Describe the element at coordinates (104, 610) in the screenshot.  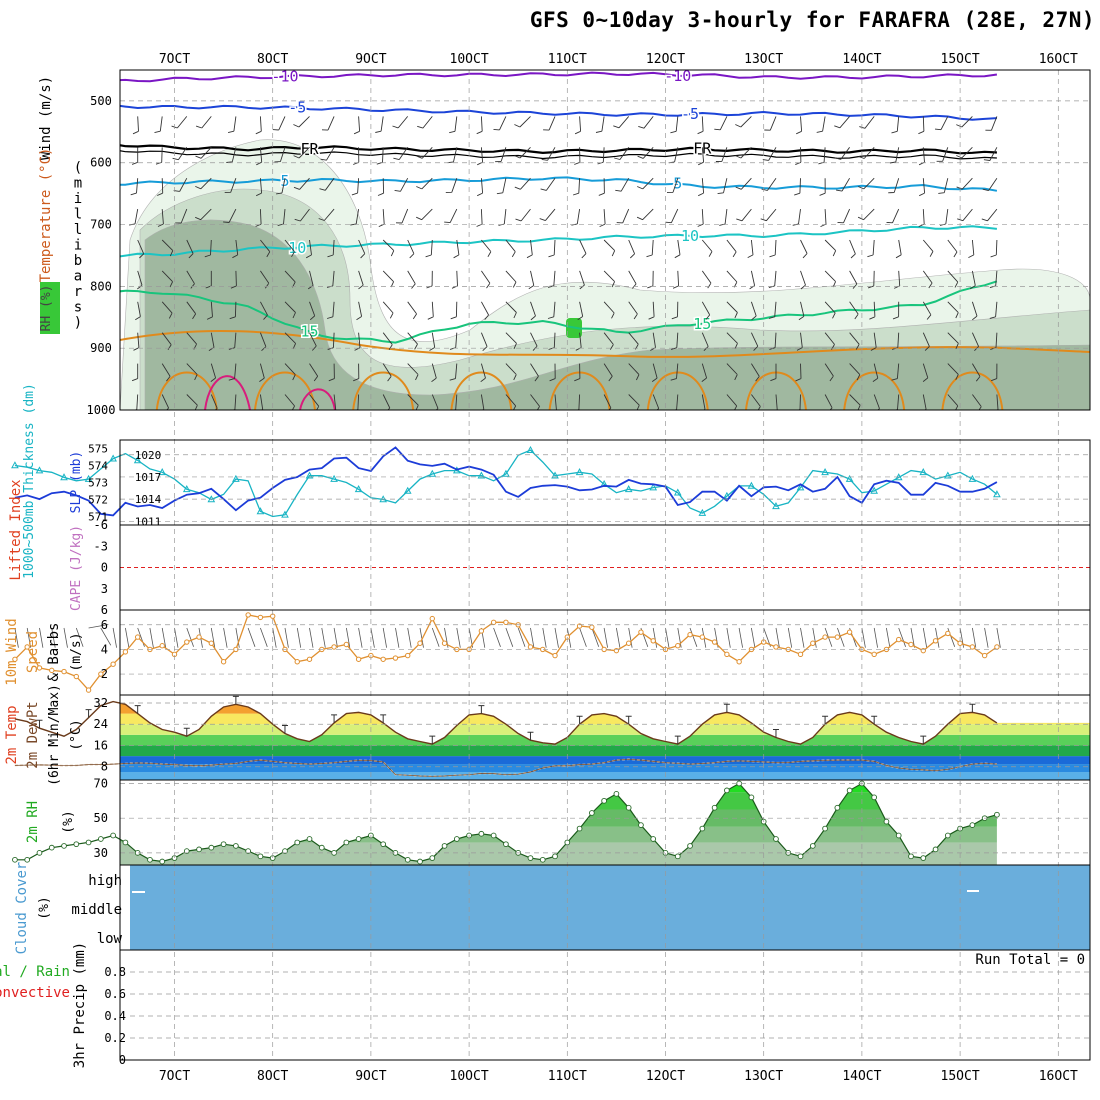
I see `stability-tick-label: 6` at that location.